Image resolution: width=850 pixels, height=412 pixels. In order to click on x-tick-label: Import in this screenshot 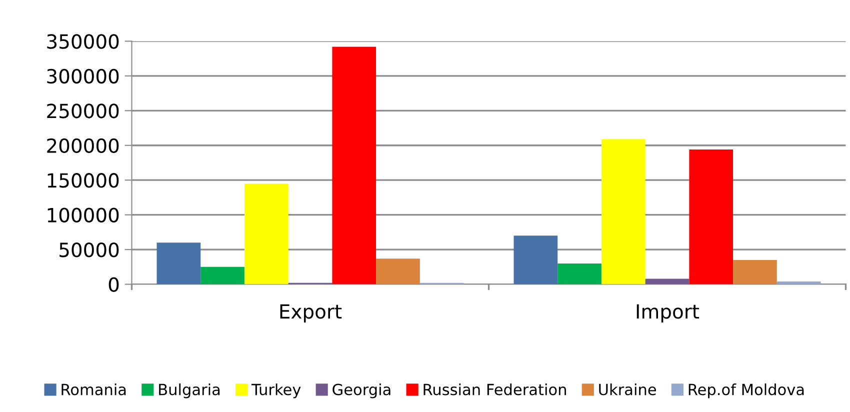, I will do `click(668, 313)`.